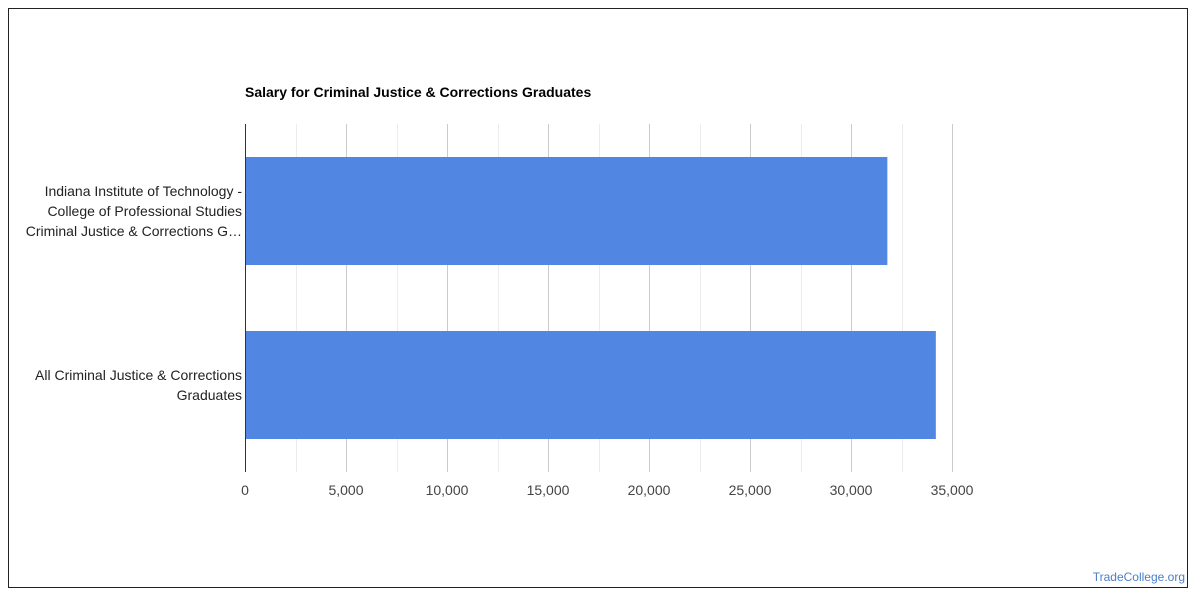 This screenshot has width=1200, height=600. I want to click on category-label-line: College of Professional Studies, so click(144, 211).